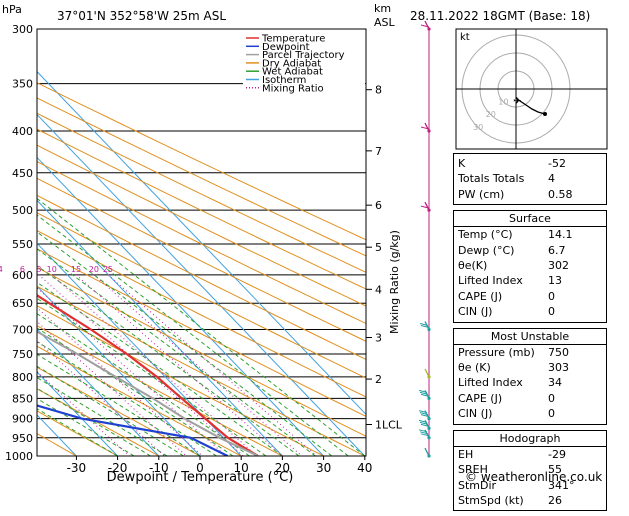  Describe the element at coordinates (378, 379) in the screenshot. I see `km-tick-label: 2` at that location.